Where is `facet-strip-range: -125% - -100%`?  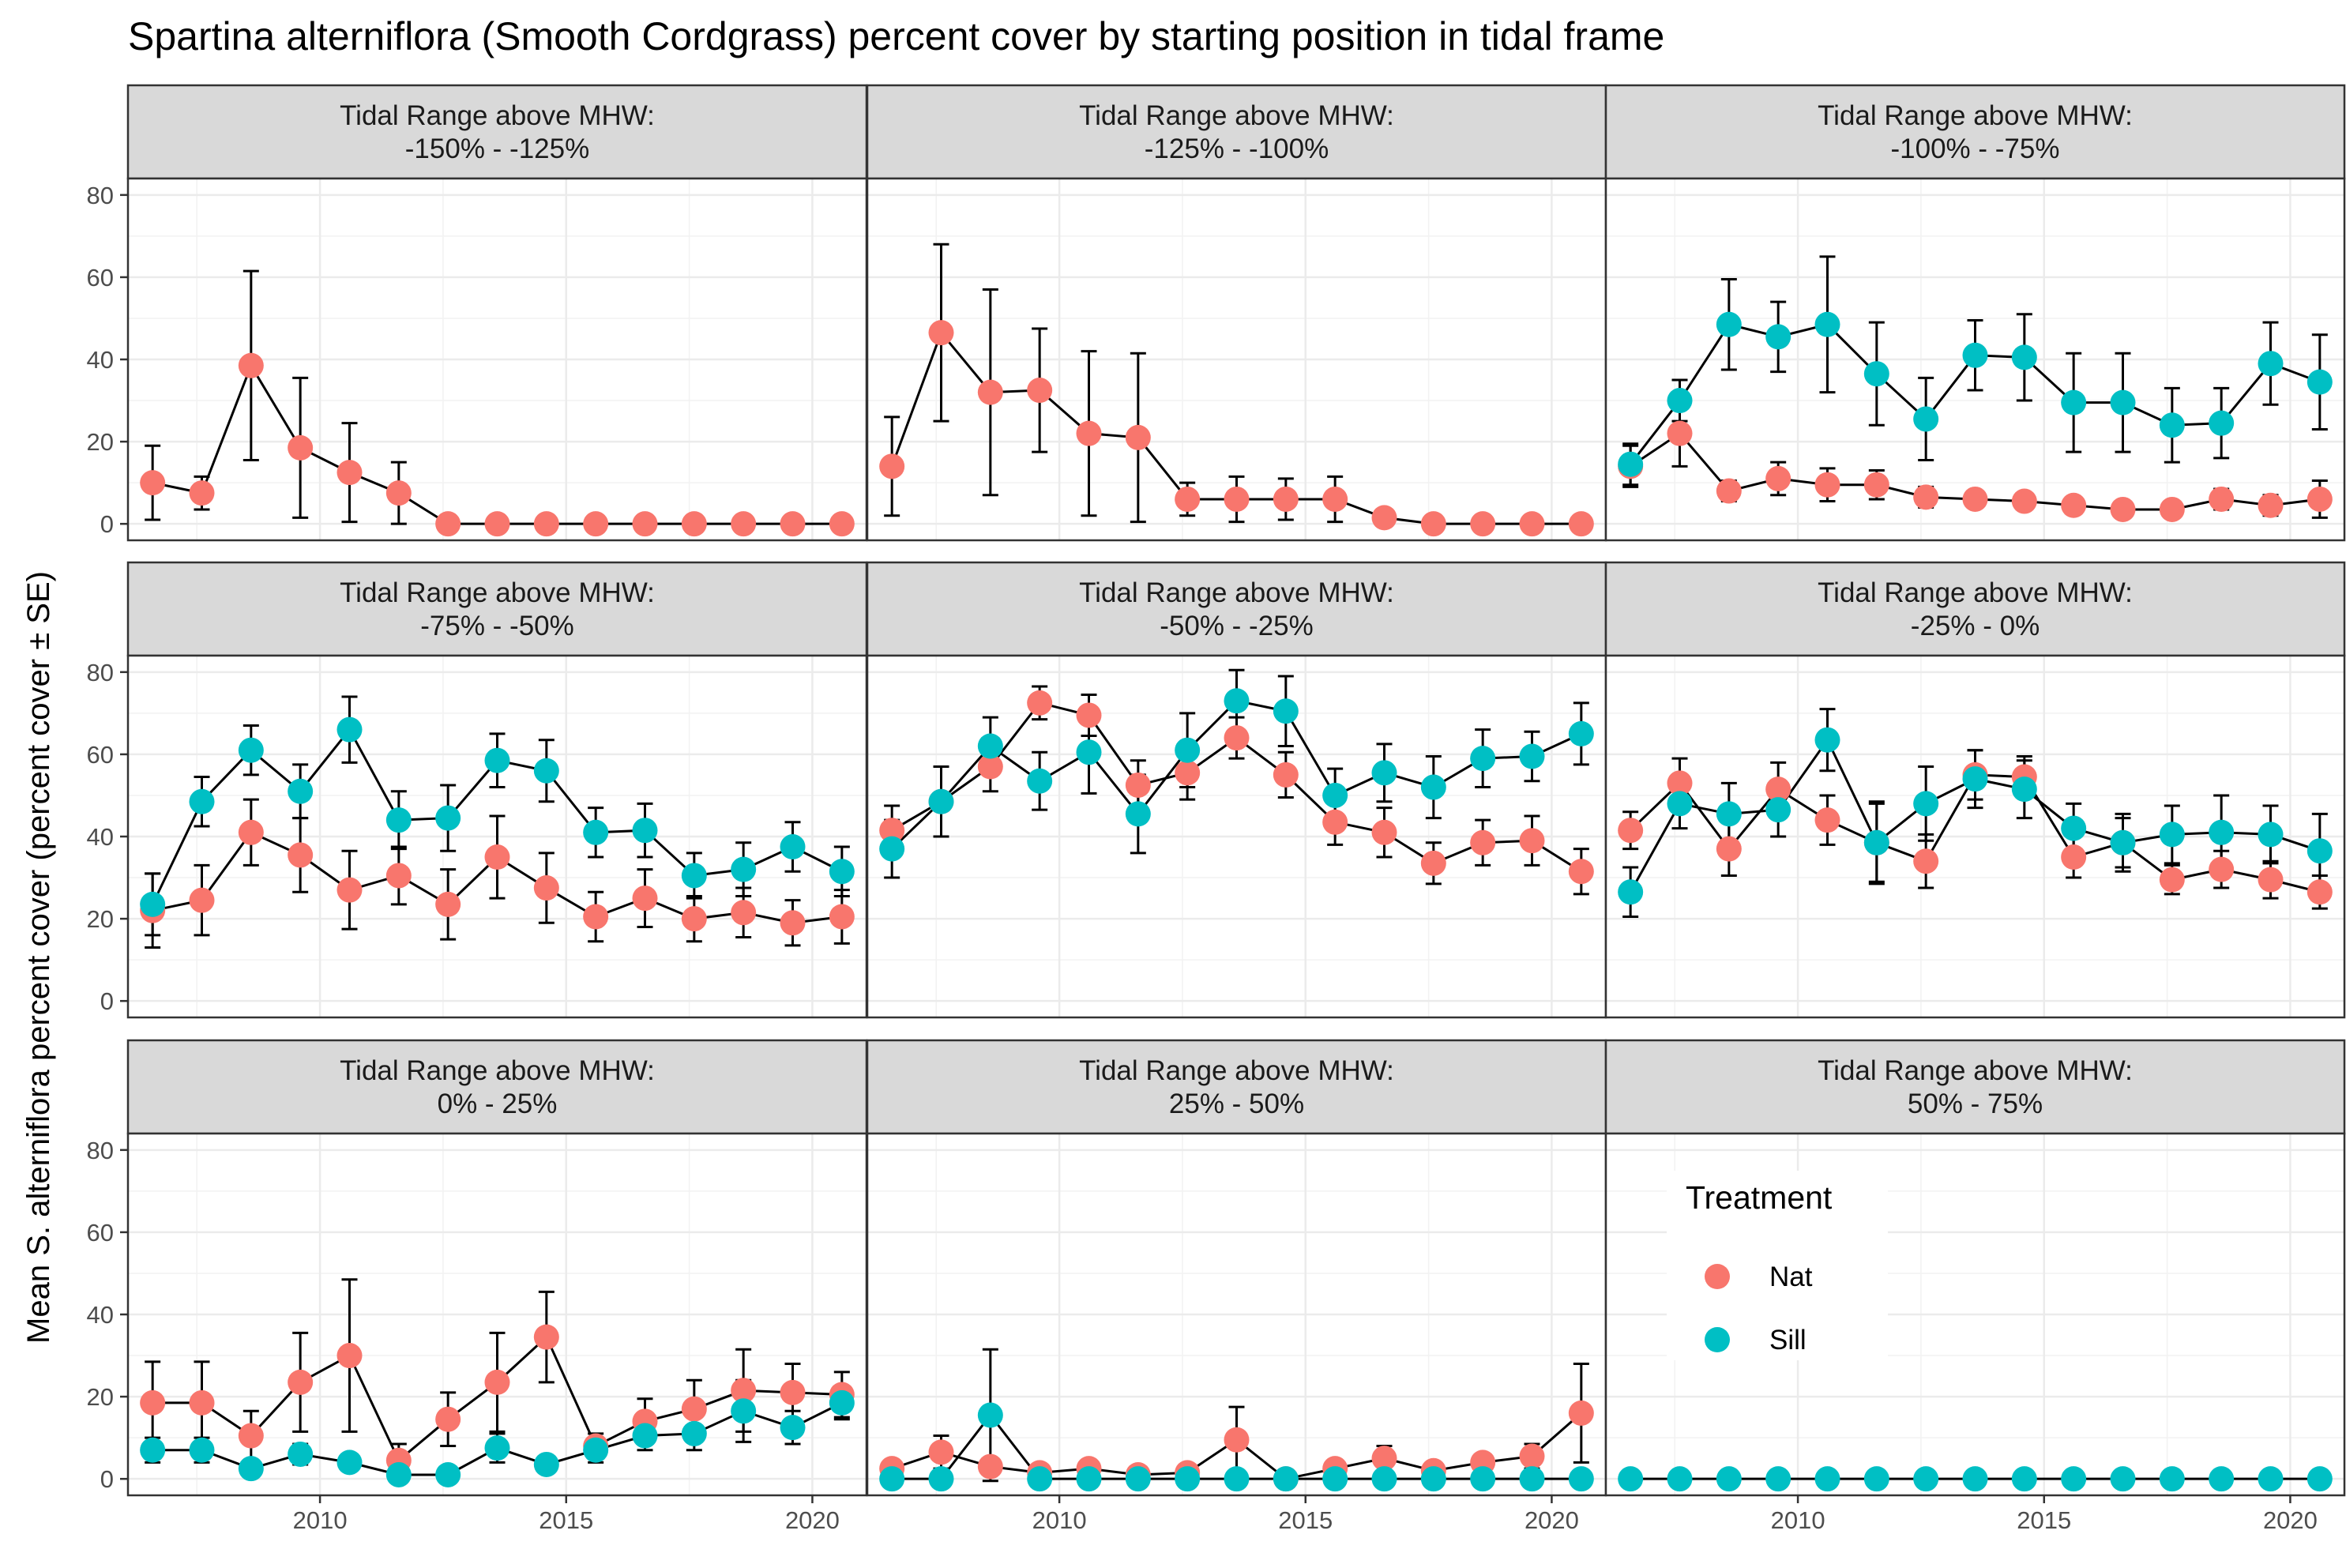 facet-strip-range: -125% - -100% is located at coordinates (1237, 148).